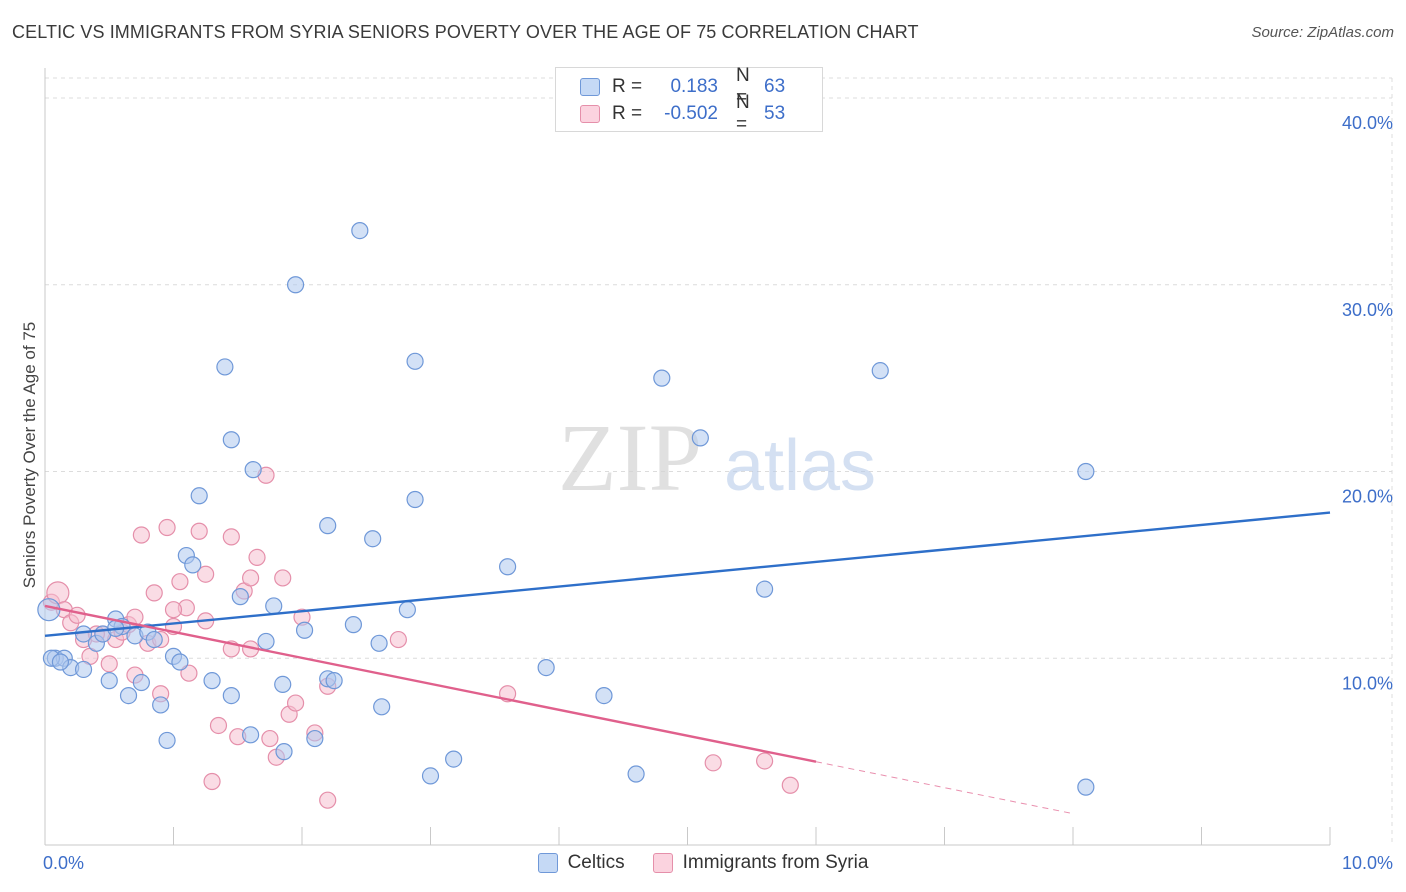 The width and height of the screenshot is (1406, 892). What do you see at coordinates (1367, 310) in the screenshot?
I see `y-tick-label: 30.0%` at bounding box center [1367, 310].